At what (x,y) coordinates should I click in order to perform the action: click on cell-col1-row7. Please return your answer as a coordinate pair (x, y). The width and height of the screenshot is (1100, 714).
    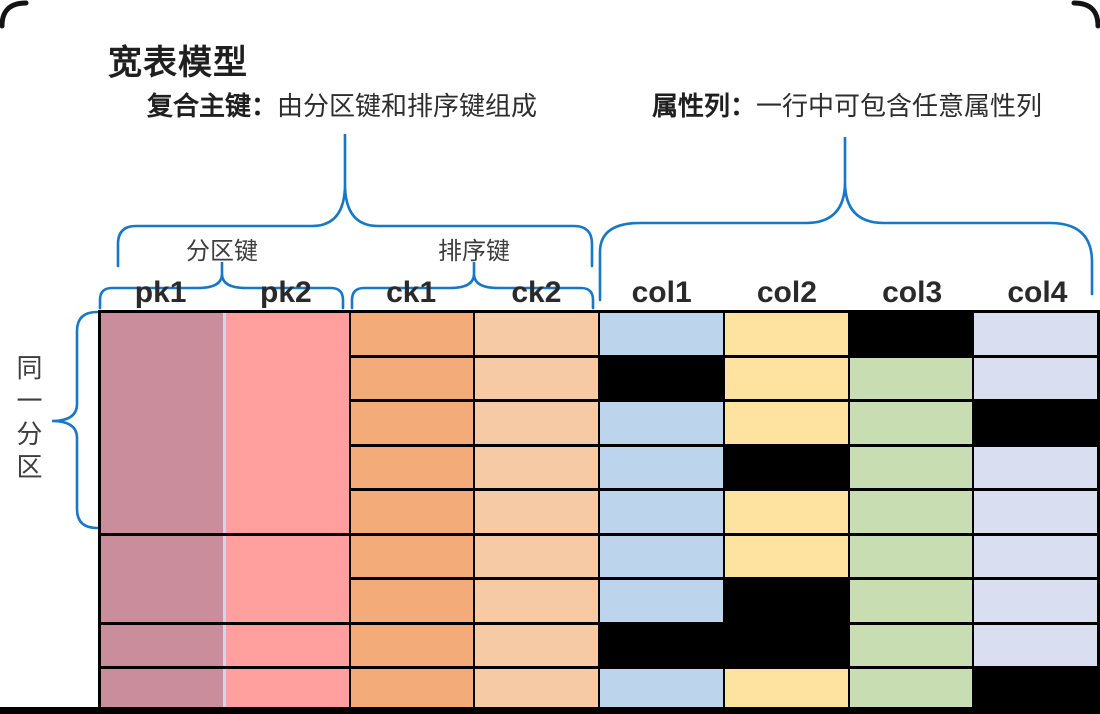
    Looking at the image, I should click on (661, 601).